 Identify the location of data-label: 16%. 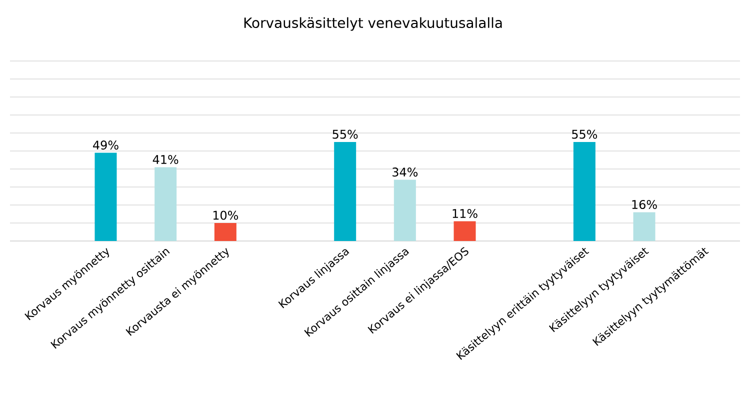
(644, 204).